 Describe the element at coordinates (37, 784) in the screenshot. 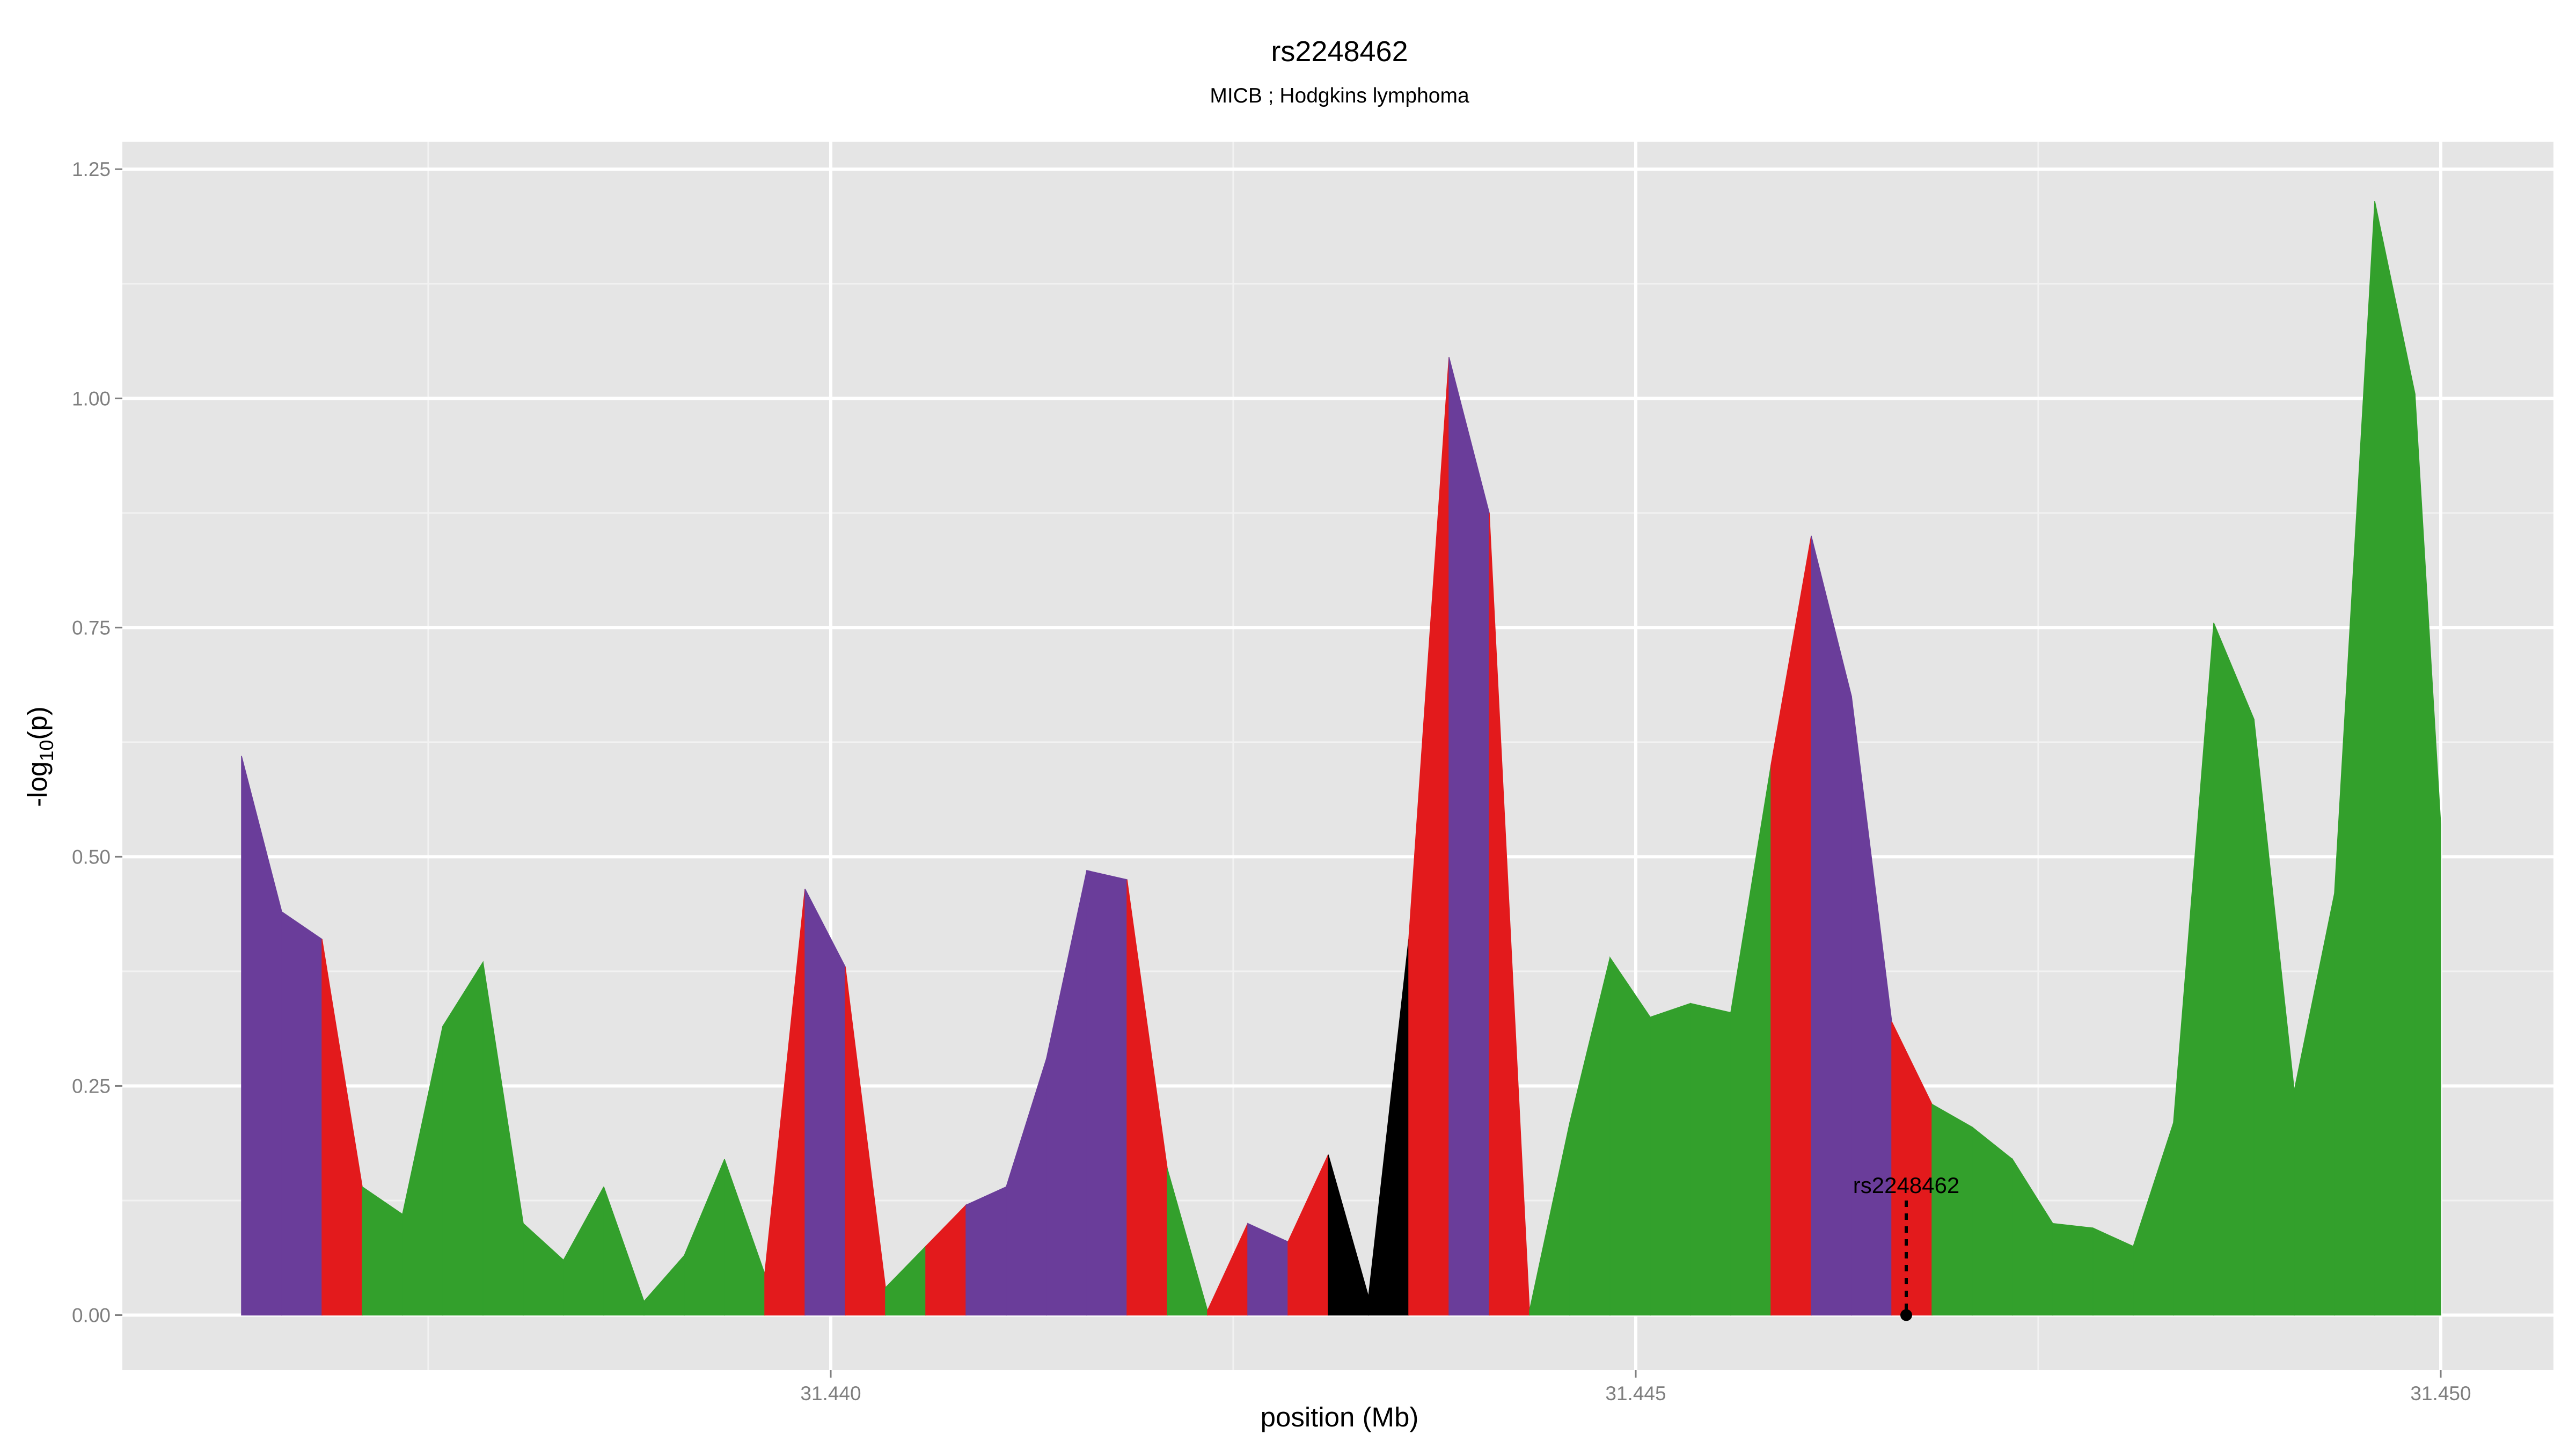

I see `y-axis-title-prefix: -log` at that location.